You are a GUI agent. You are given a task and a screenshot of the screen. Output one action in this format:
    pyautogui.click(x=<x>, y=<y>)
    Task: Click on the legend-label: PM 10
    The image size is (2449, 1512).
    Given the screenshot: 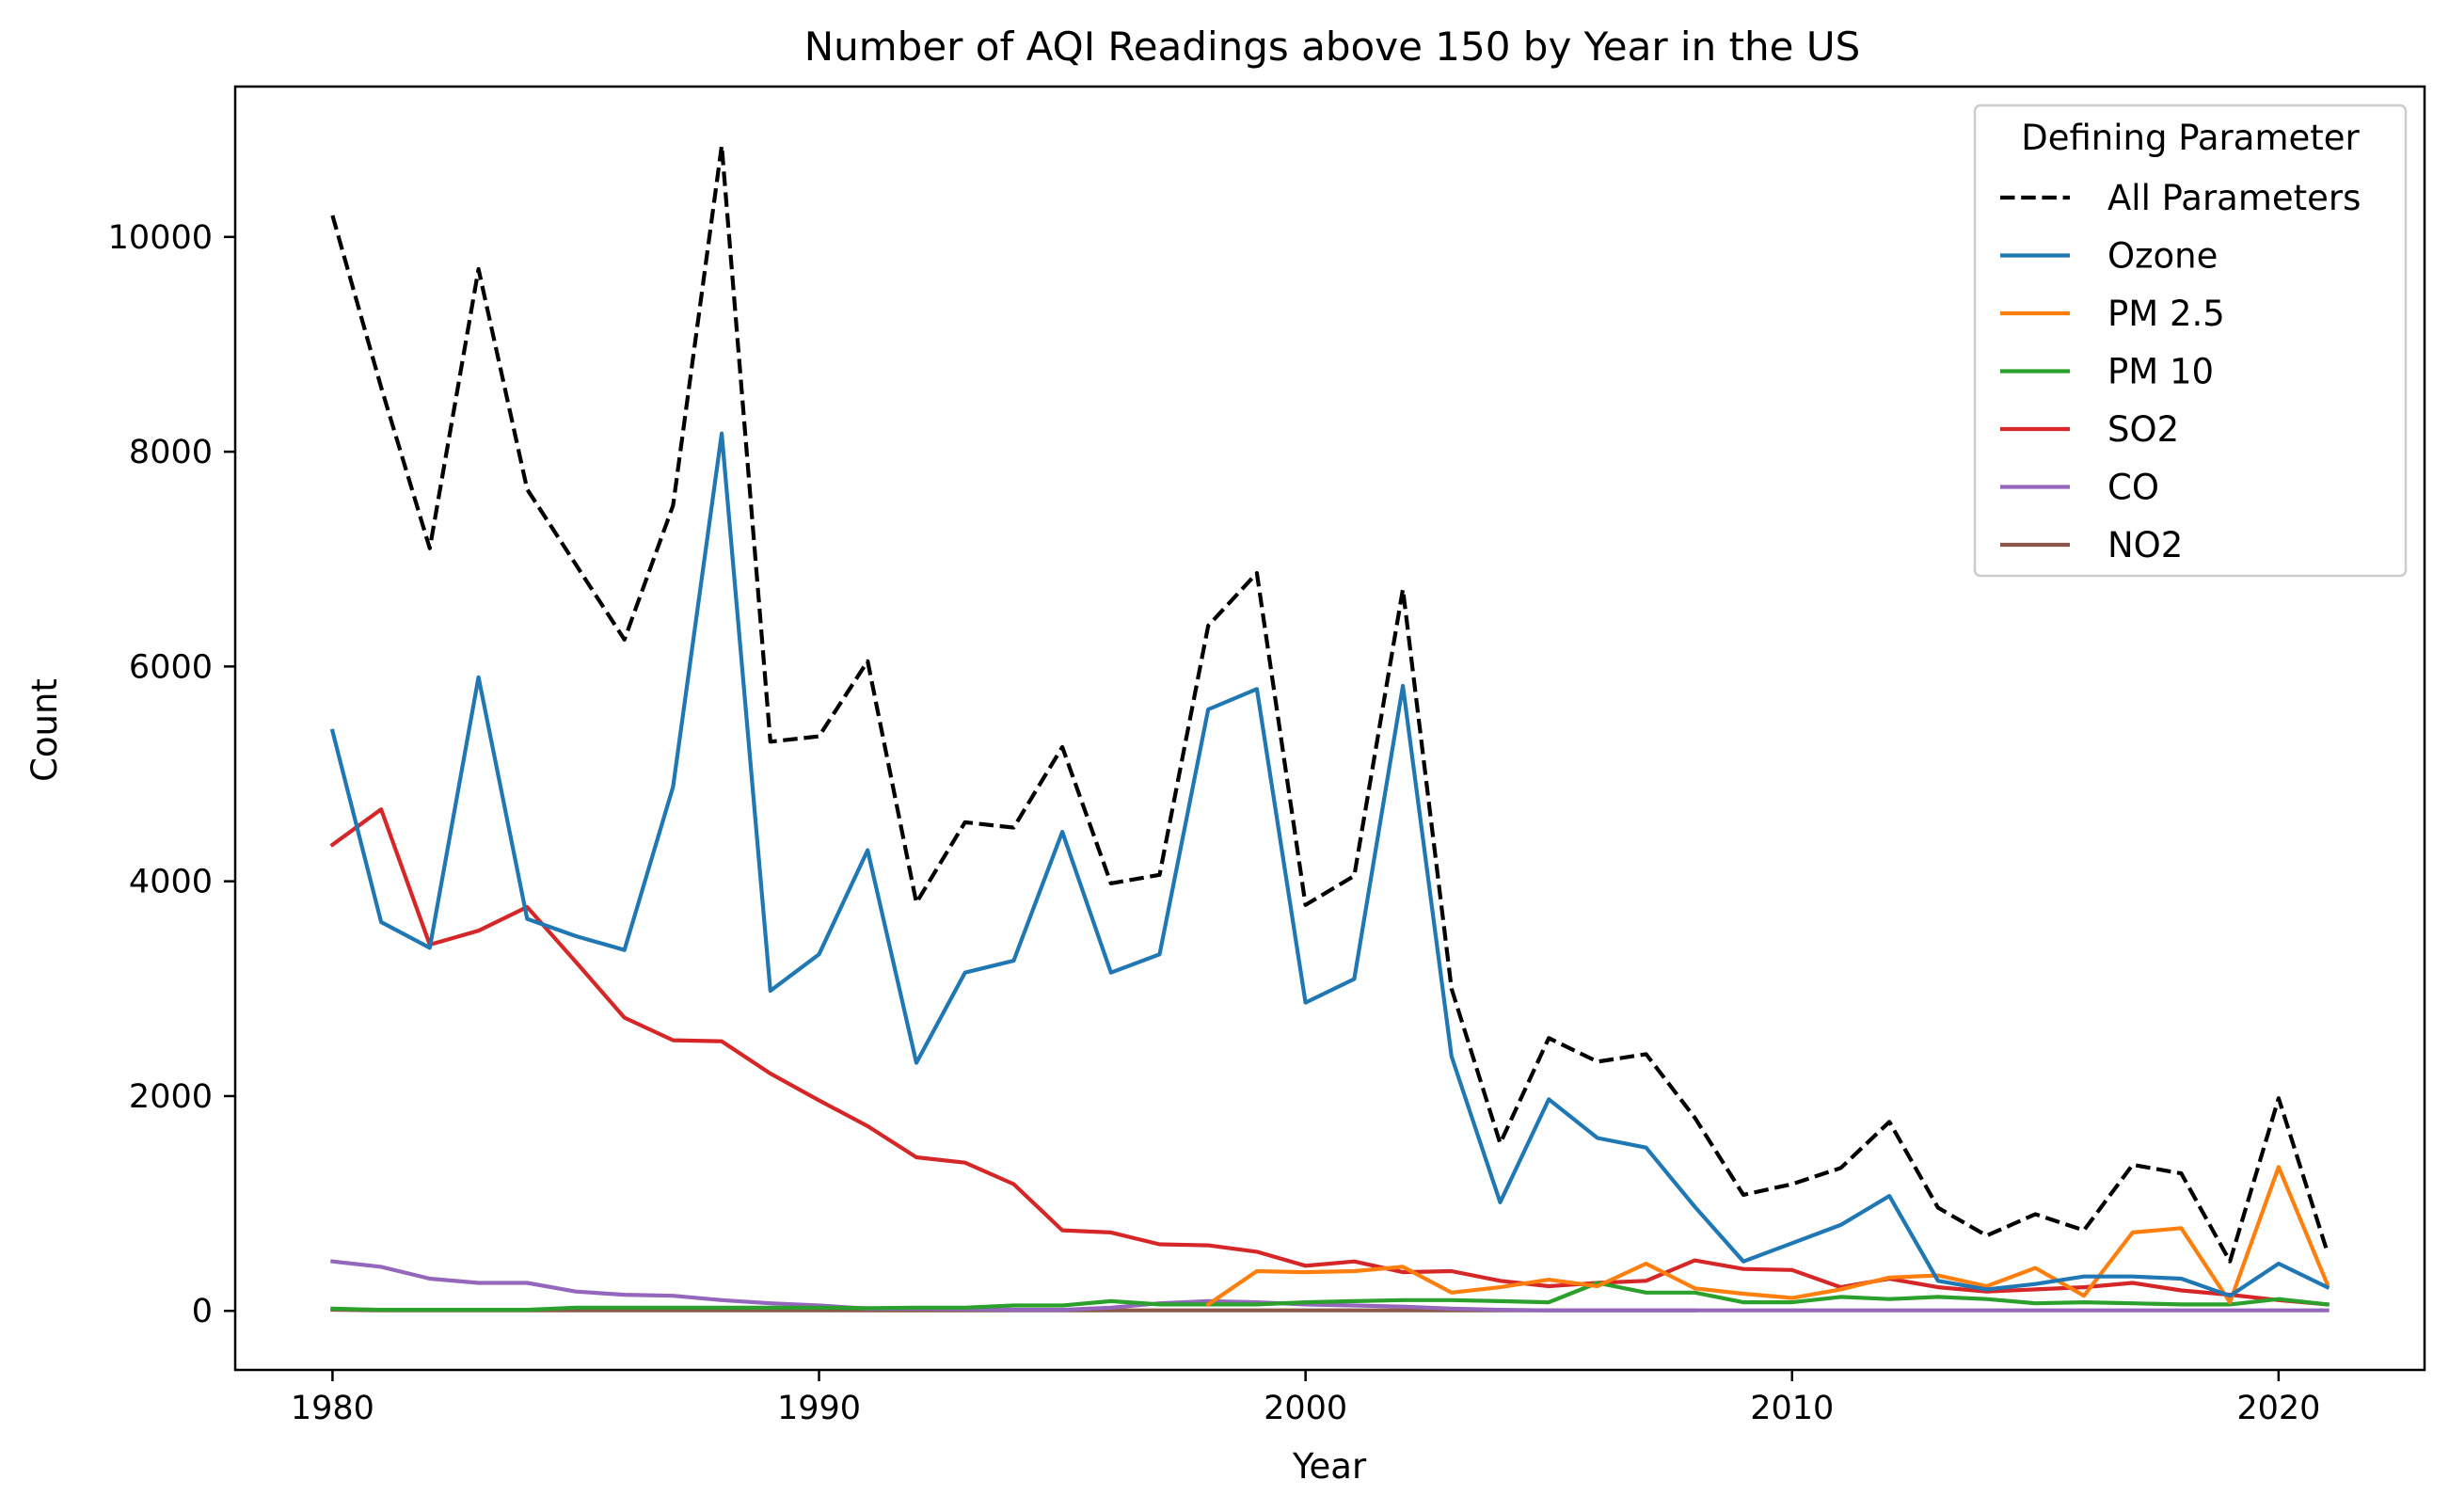 What is the action you would take?
    pyautogui.click(x=2160, y=372)
    